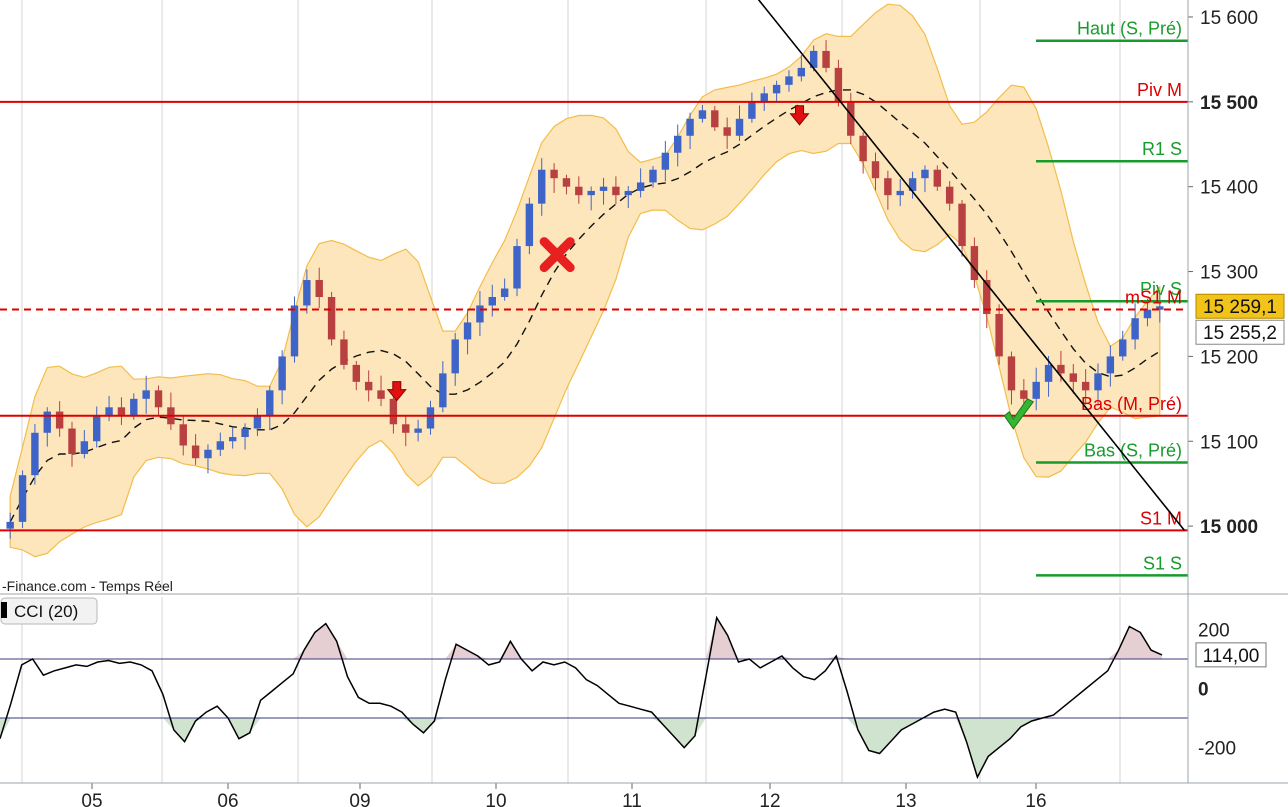  Describe the element at coordinates (557, 255) in the screenshot. I see `cross-marker-icon` at that location.